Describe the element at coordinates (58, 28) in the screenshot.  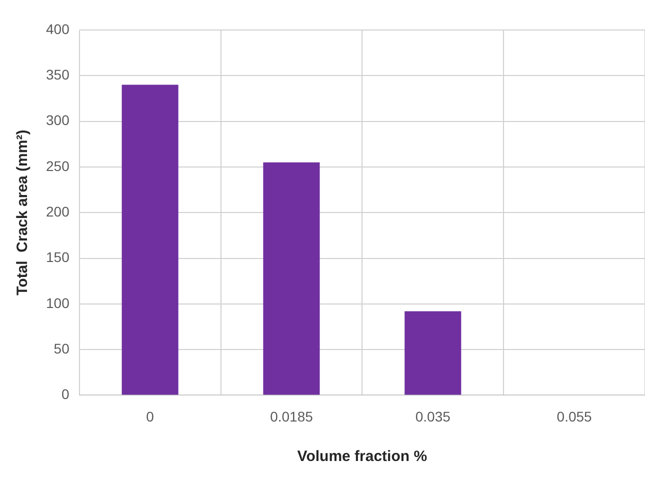
I see `y-tick-label: 400` at that location.